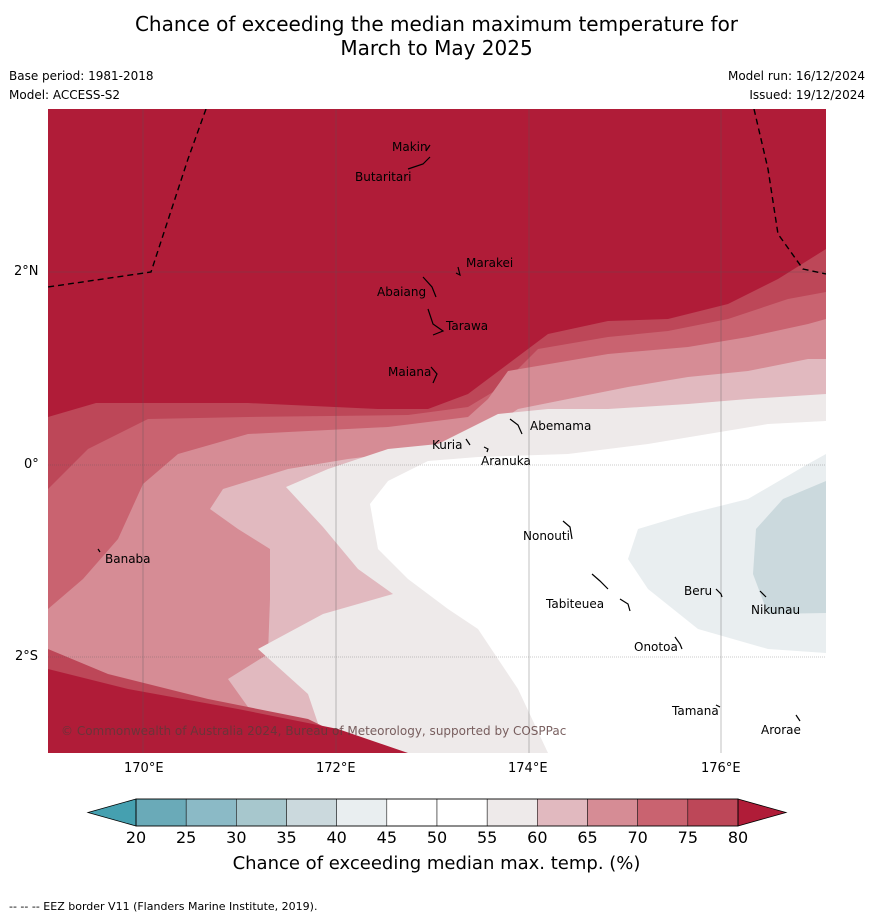 The height and width of the screenshot is (919, 873). I want to click on colorbar-under-arrow, so click(111, 812).